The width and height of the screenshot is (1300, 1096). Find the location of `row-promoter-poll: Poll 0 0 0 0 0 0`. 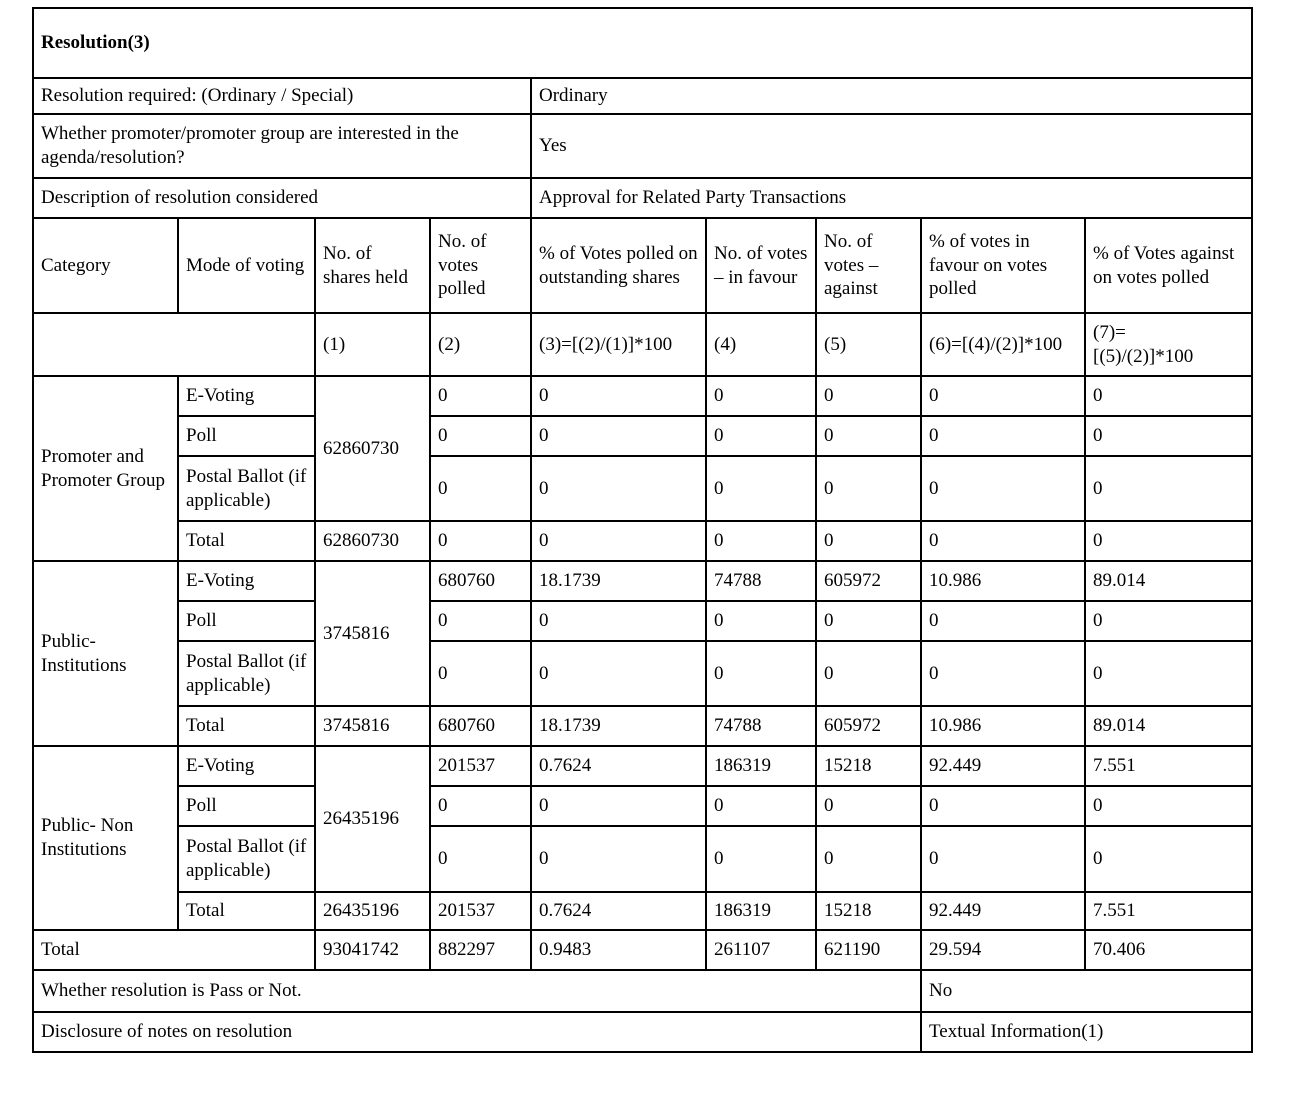

row-promoter-poll: Poll 0 0 0 0 0 0 is located at coordinates (643, 436).